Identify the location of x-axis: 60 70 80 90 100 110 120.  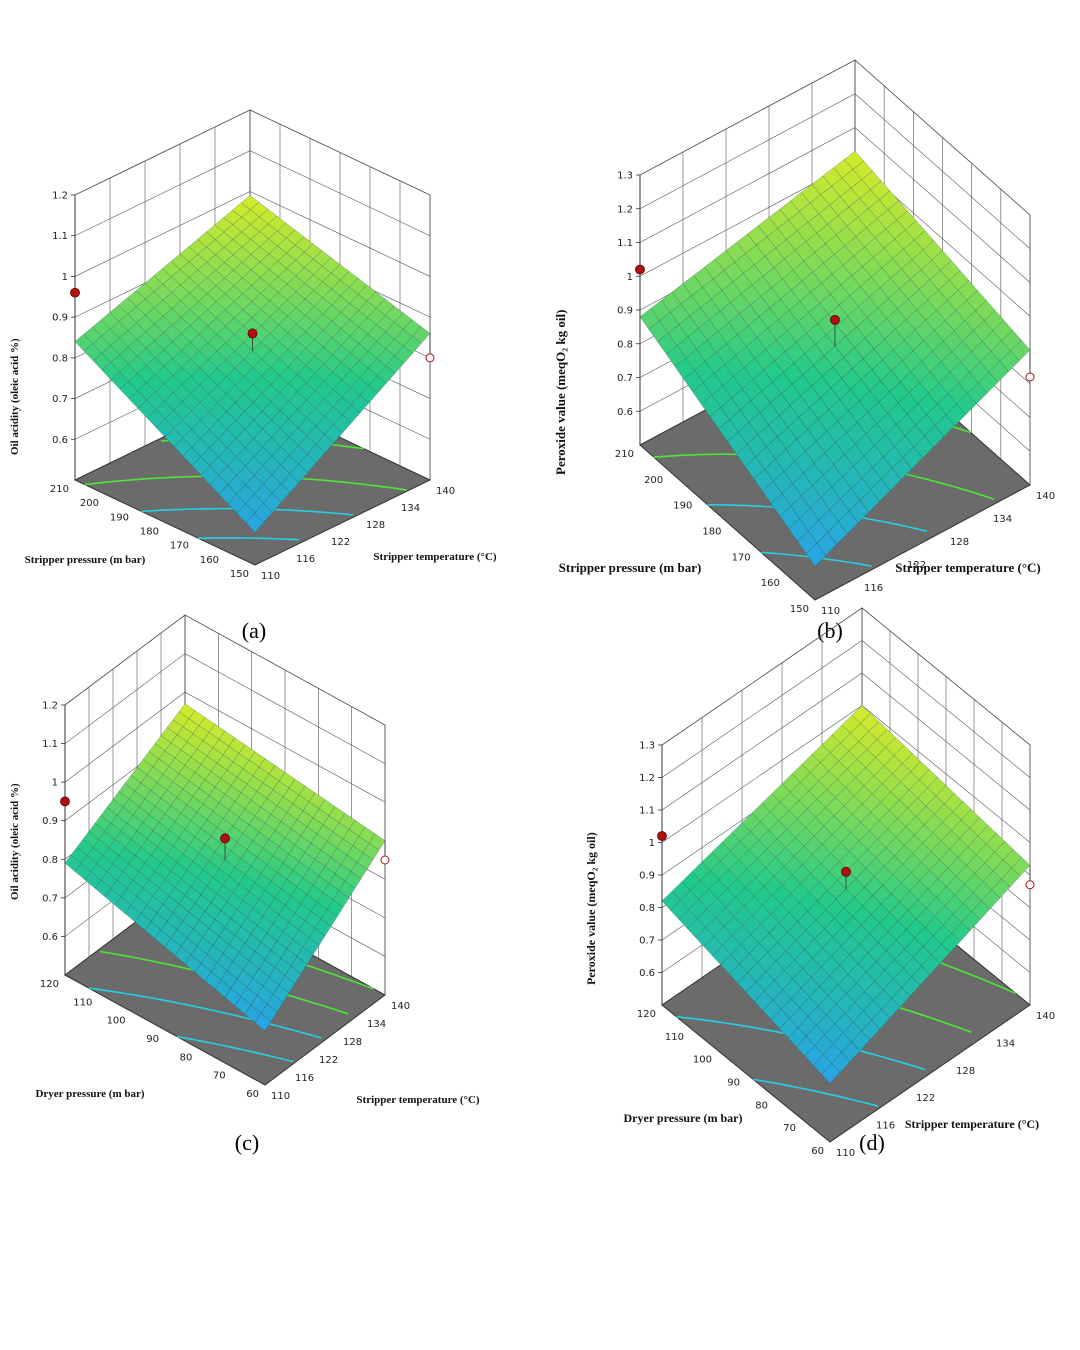
(149, 1039).